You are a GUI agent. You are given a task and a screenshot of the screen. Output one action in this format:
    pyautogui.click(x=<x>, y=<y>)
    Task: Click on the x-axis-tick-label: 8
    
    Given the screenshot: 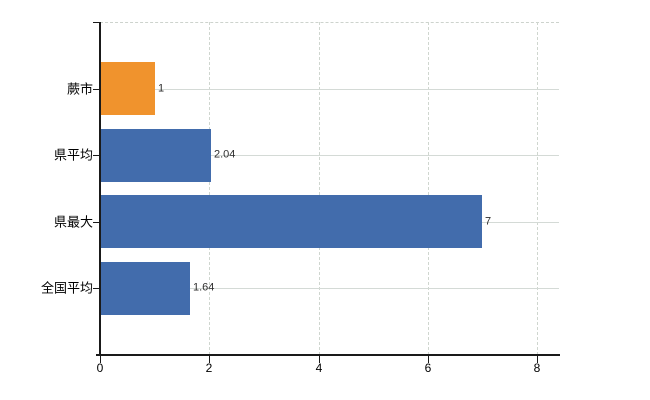 What is the action you would take?
    pyautogui.click(x=537, y=368)
    